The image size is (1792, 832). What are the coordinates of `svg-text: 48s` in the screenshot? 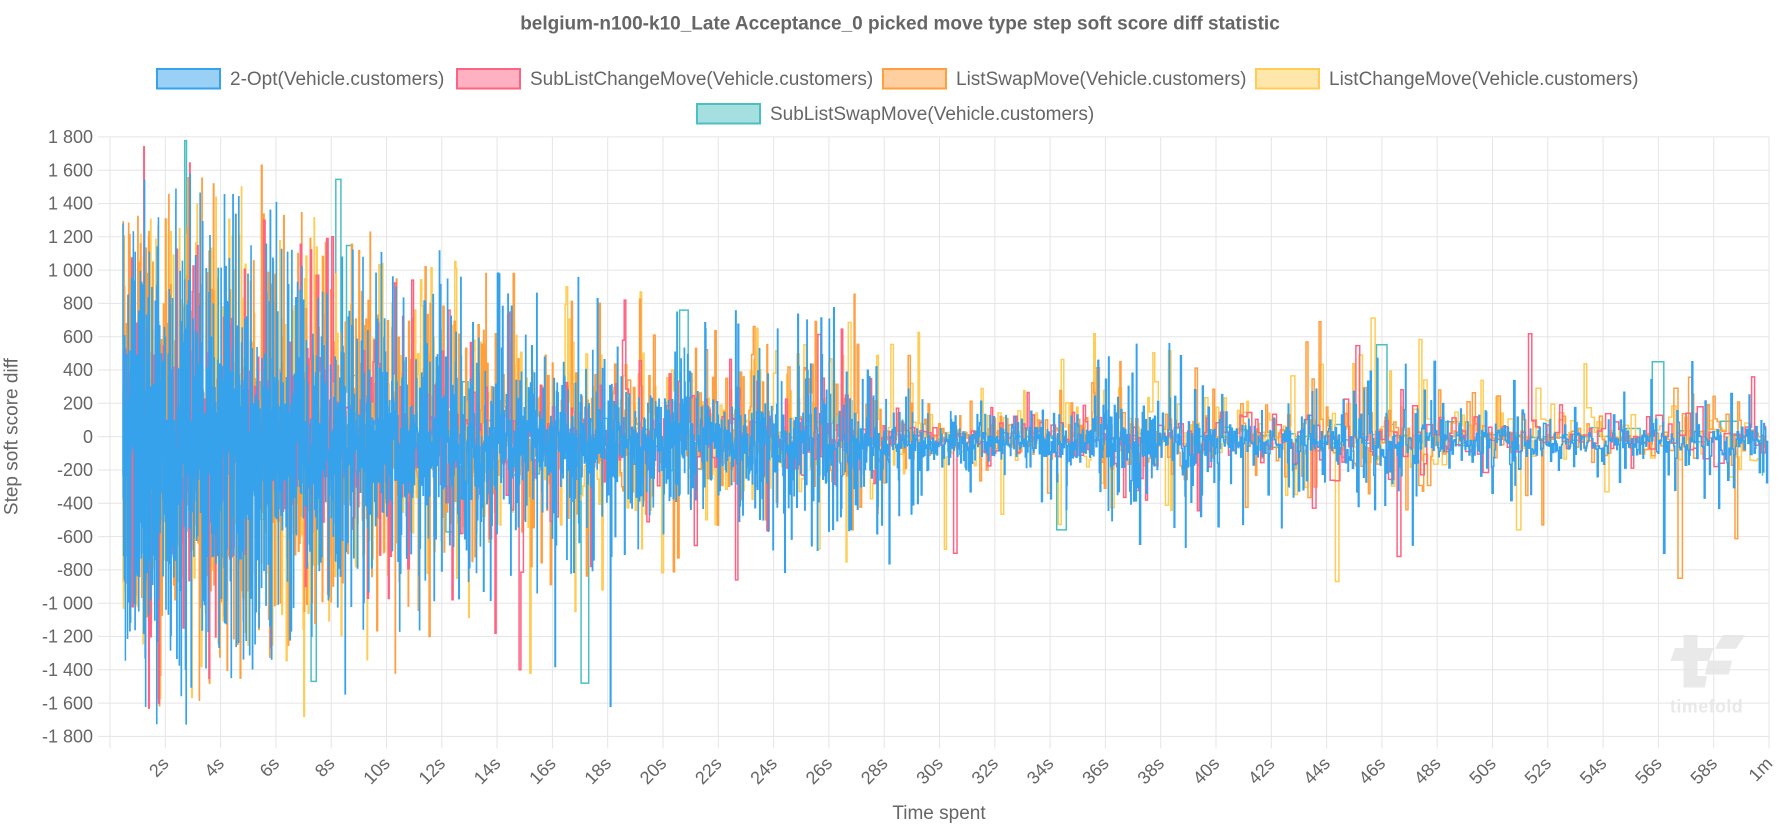 It's located at (1427, 770).